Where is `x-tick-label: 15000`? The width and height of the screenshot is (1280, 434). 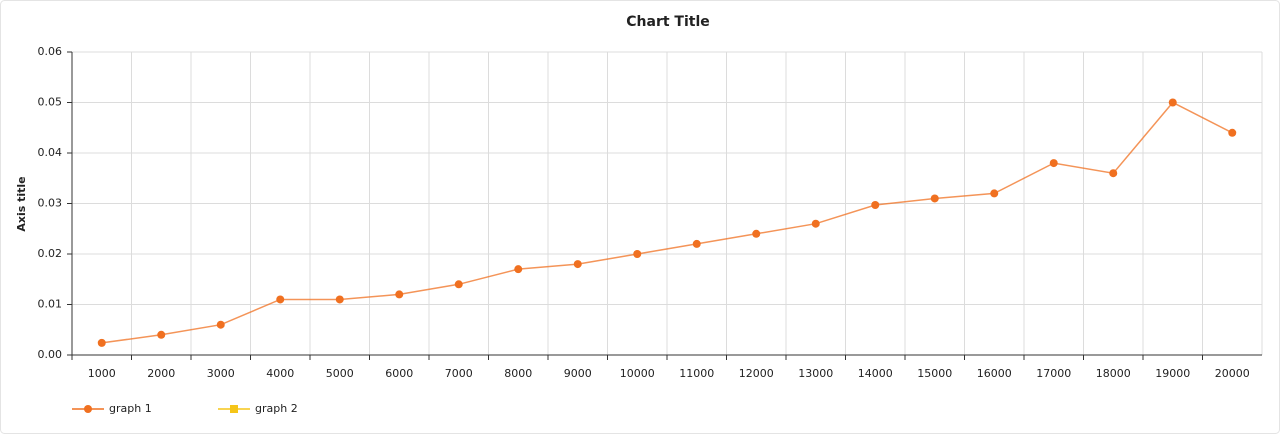 x-tick-label: 15000 is located at coordinates (934, 373).